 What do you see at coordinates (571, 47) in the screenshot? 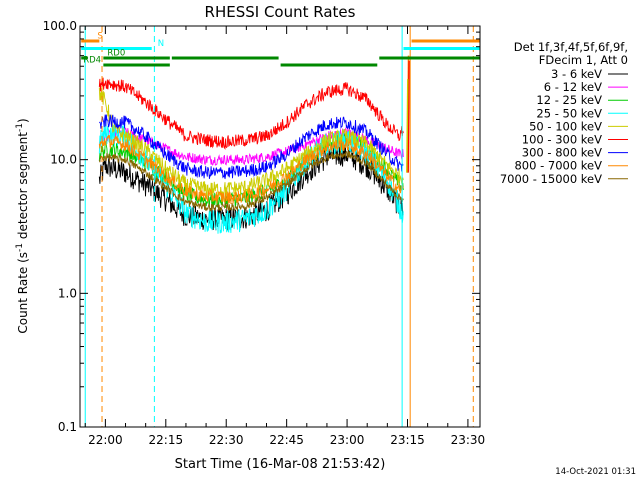
I see `legend-header-detectors: Det 1f,3f,4f,5f,6f,9f,` at bounding box center [571, 47].